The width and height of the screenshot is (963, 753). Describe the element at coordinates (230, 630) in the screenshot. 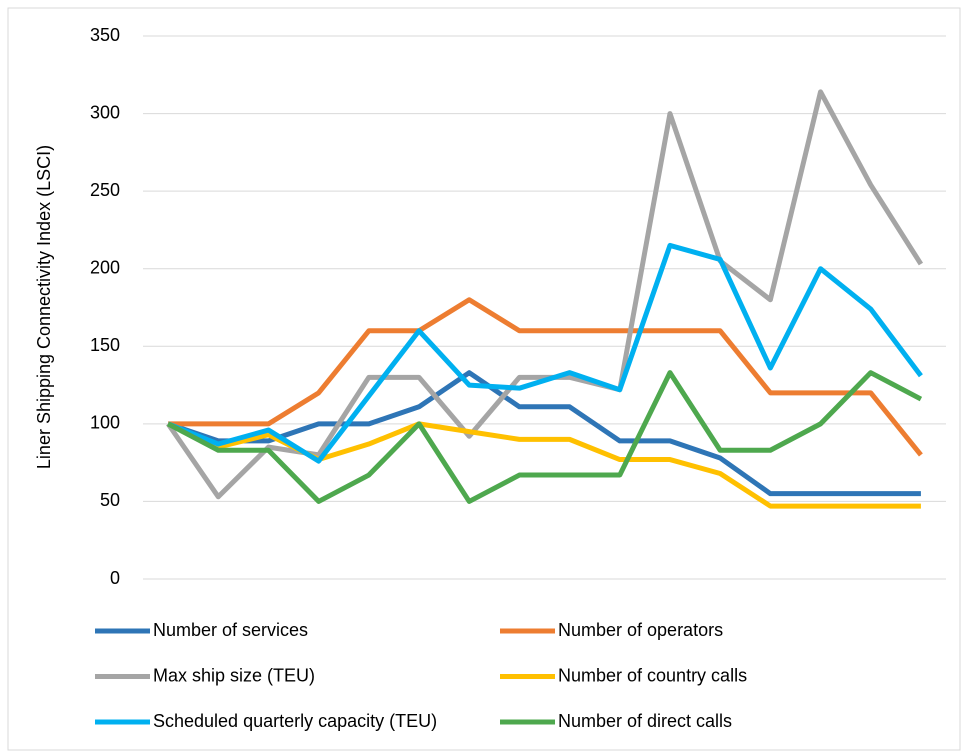

I see `legend-label: Number of services` at that location.